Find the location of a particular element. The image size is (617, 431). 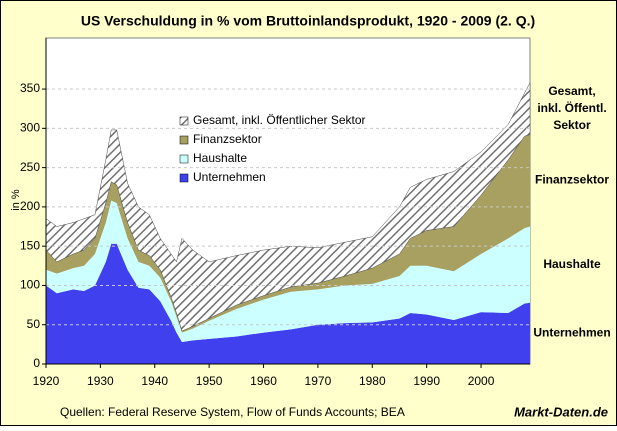

legend-label: Unternehmen is located at coordinates (229, 177).